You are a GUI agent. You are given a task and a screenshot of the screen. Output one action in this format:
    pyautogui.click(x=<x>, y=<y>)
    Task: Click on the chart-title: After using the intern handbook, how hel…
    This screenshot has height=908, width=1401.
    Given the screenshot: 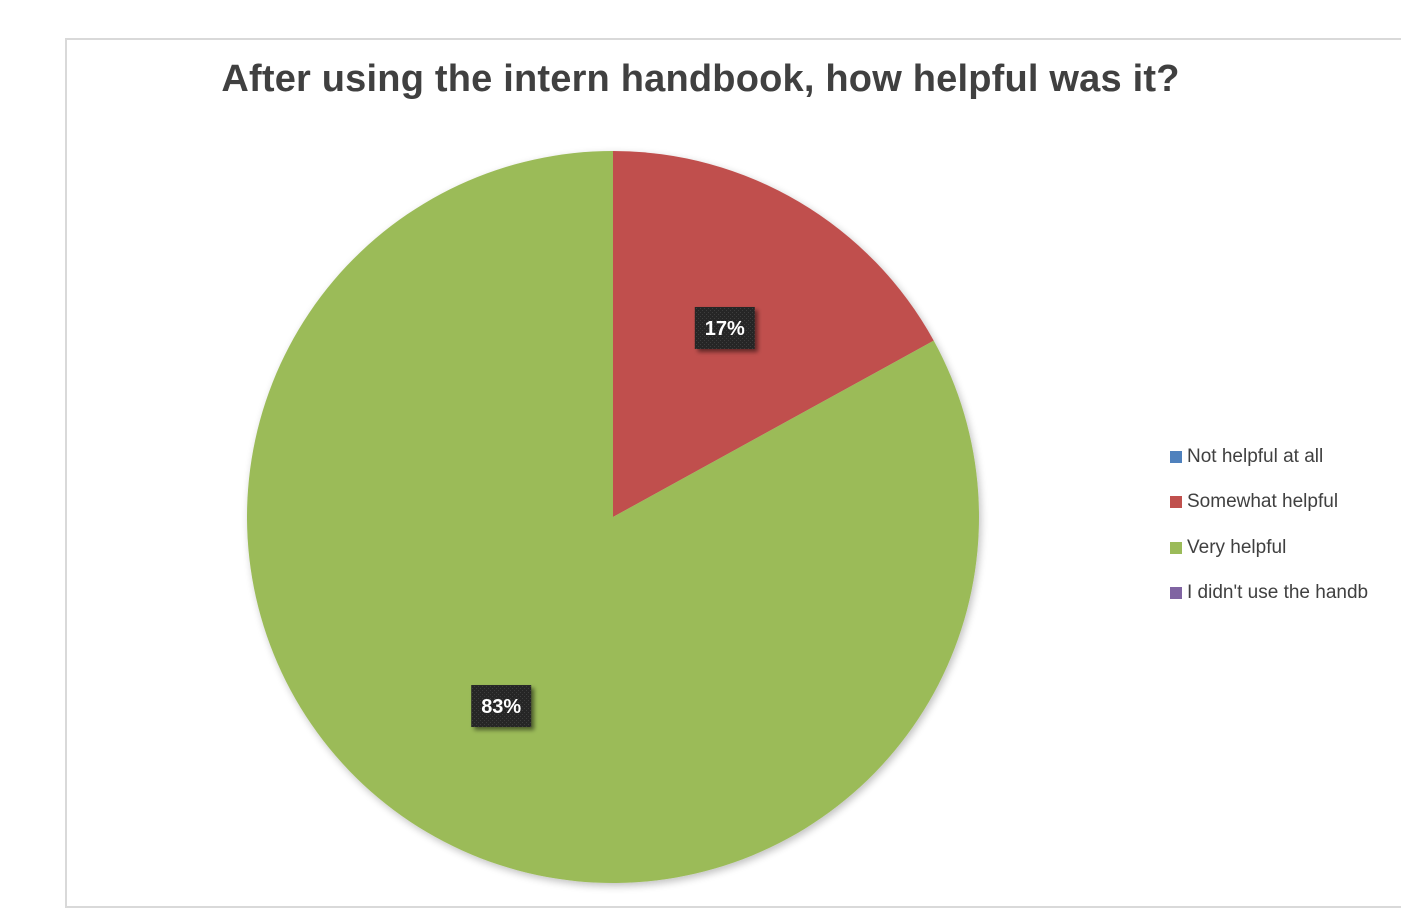 What is the action you would take?
    pyautogui.click(x=700, y=79)
    